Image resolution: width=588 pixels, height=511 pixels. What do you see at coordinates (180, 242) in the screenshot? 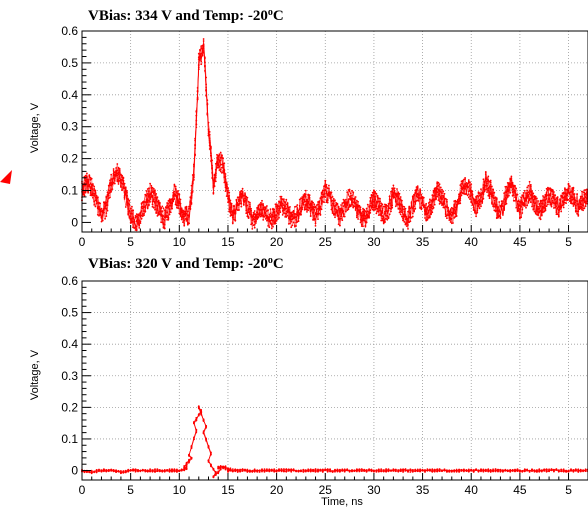
I see `top-x-tick-label: 10` at bounding box center [180, 242].